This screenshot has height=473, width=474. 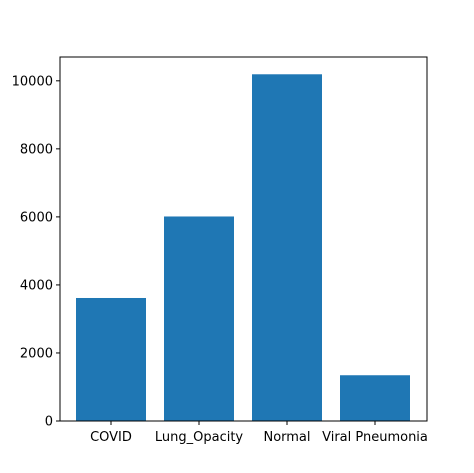 I want to click on y-tick-label: 8000, so click(x=36, y=149).